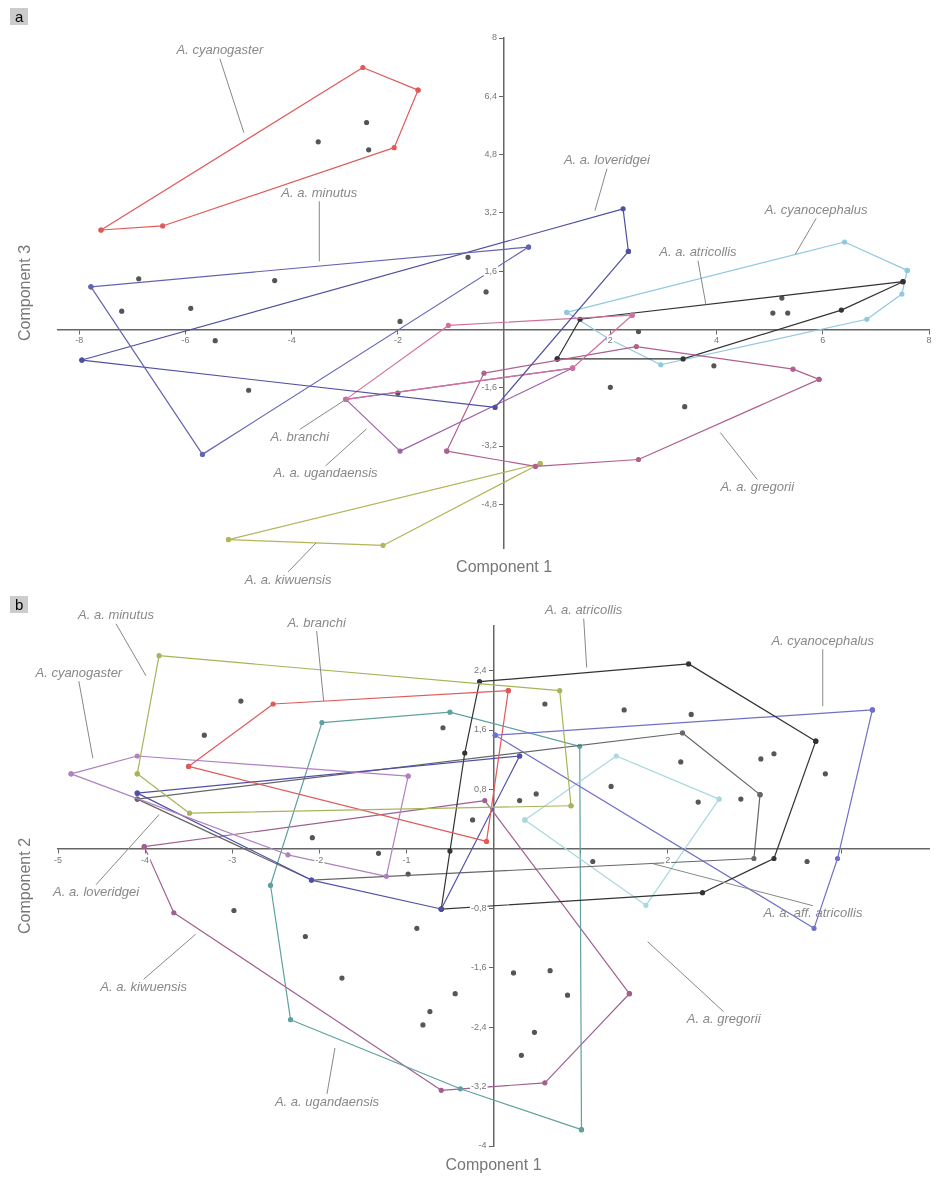 Image resolution: width=949 pixels, height=1193 pixels. Describe the element at coordinates (480, 788) in the screenshot. I see `y-tick-label: 0,8` at that location.